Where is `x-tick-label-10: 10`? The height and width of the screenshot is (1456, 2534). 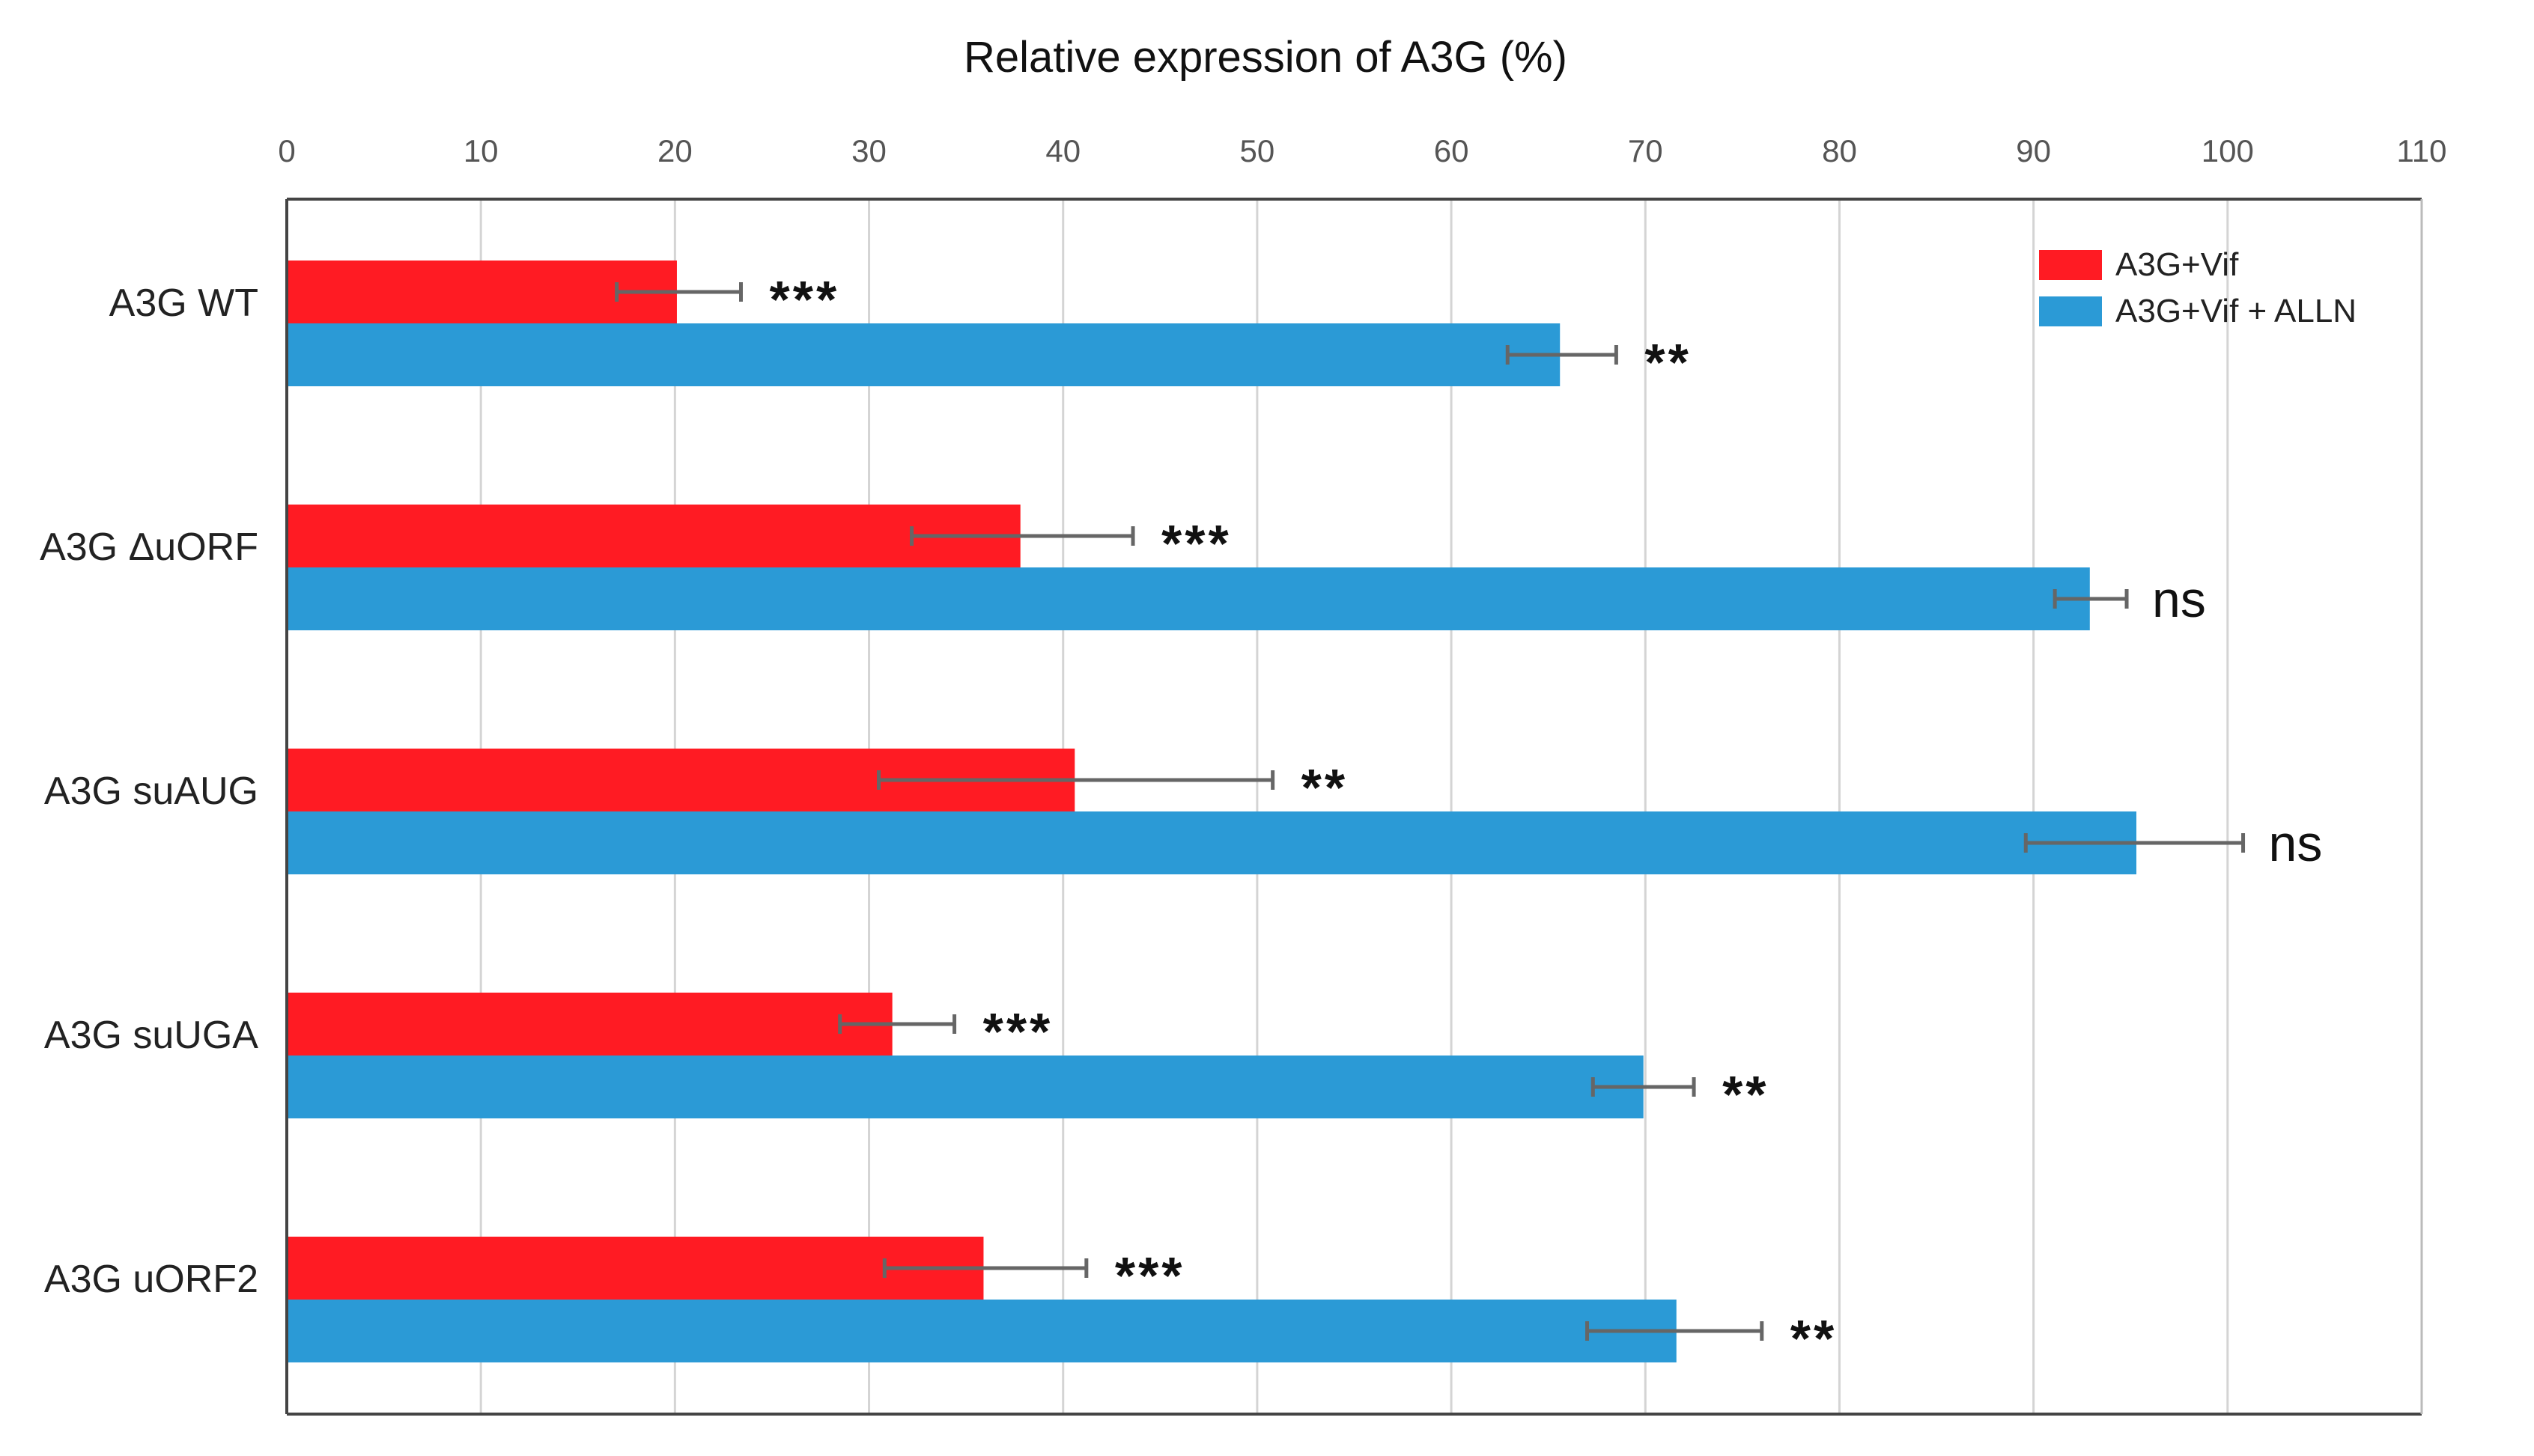
x-tick-label-10: 10 is located at coordinates (482, 150).